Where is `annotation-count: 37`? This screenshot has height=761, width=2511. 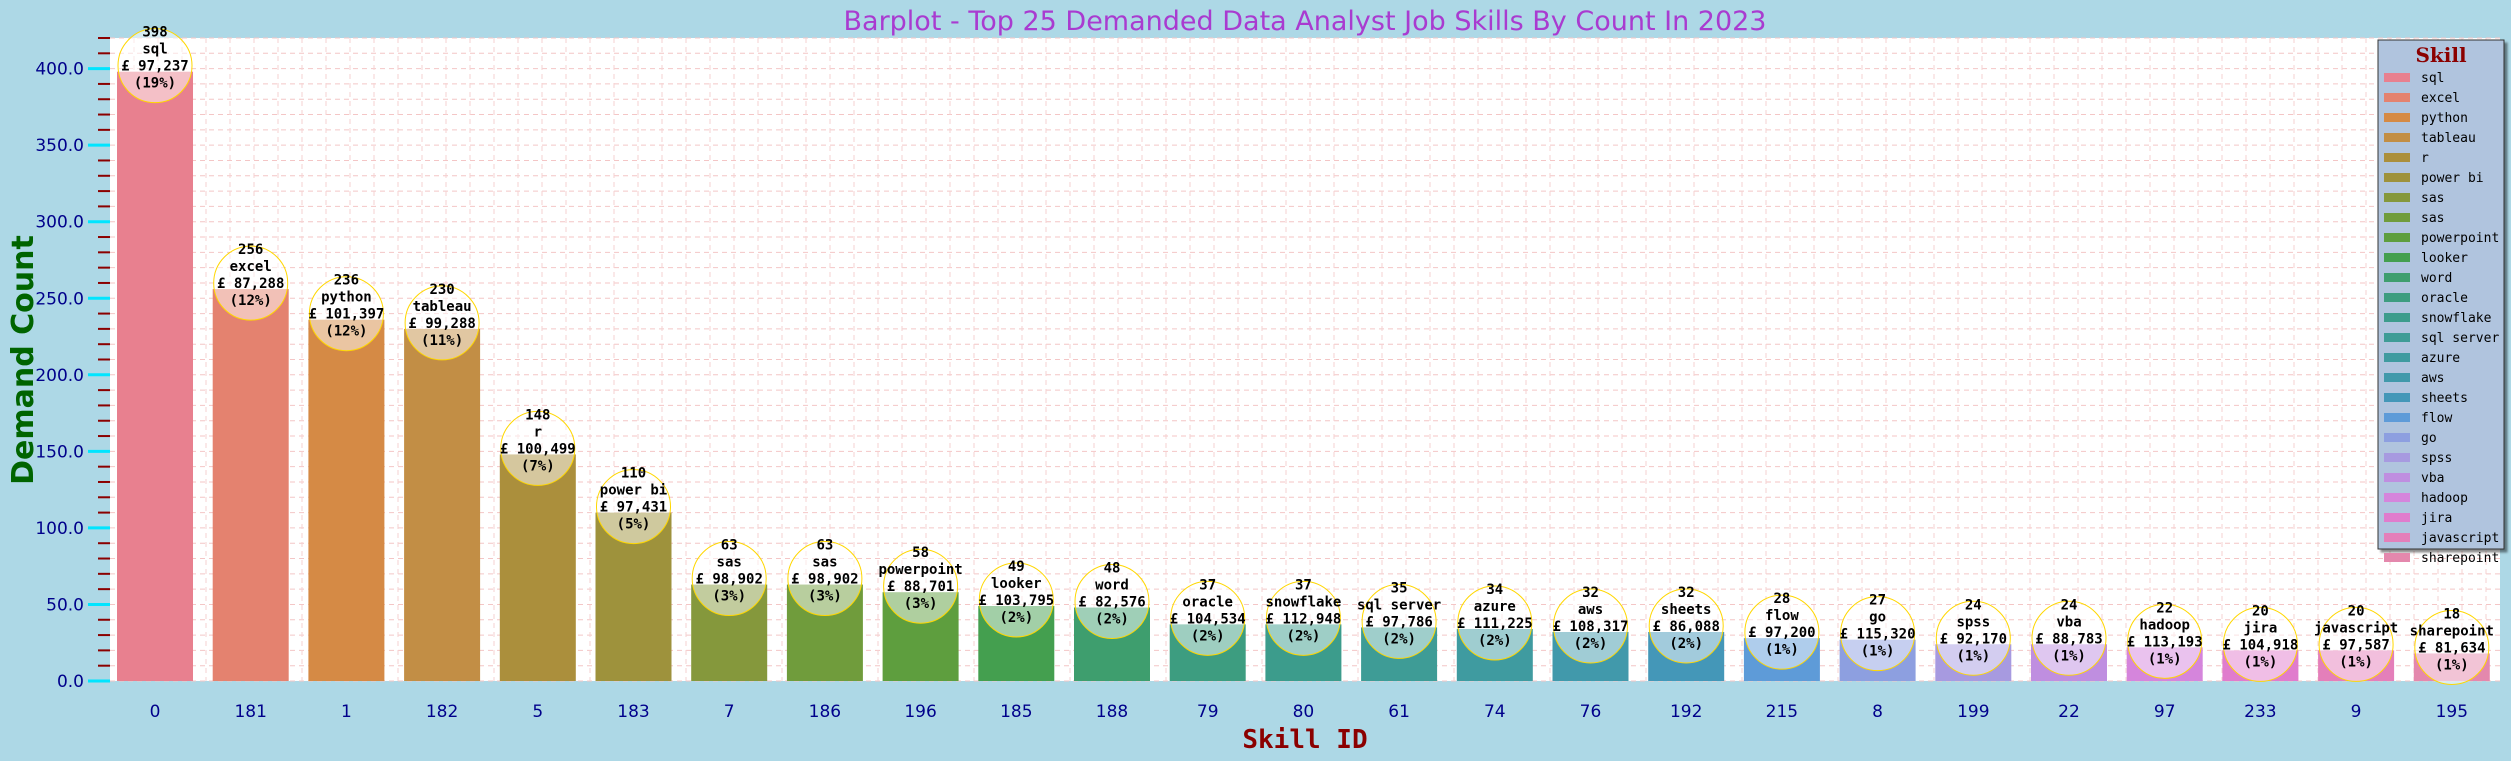
annotation-count: 37 is located at coordinates (1207, 585).